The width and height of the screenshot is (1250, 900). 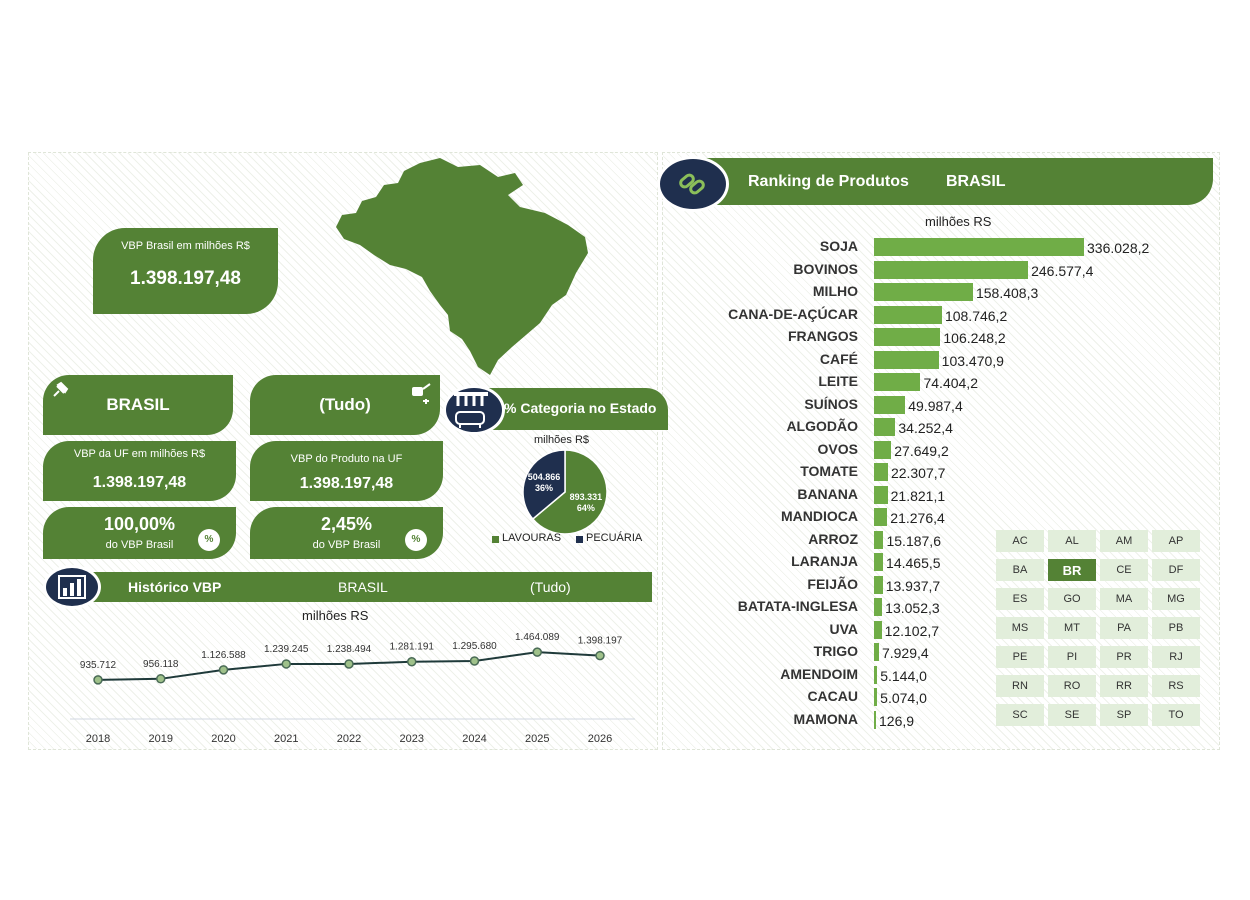 What do you see at coordinates (825, 718) in the screenshot?
I see `rank-label-21: MAMONA` at bounding box center [825, 718].